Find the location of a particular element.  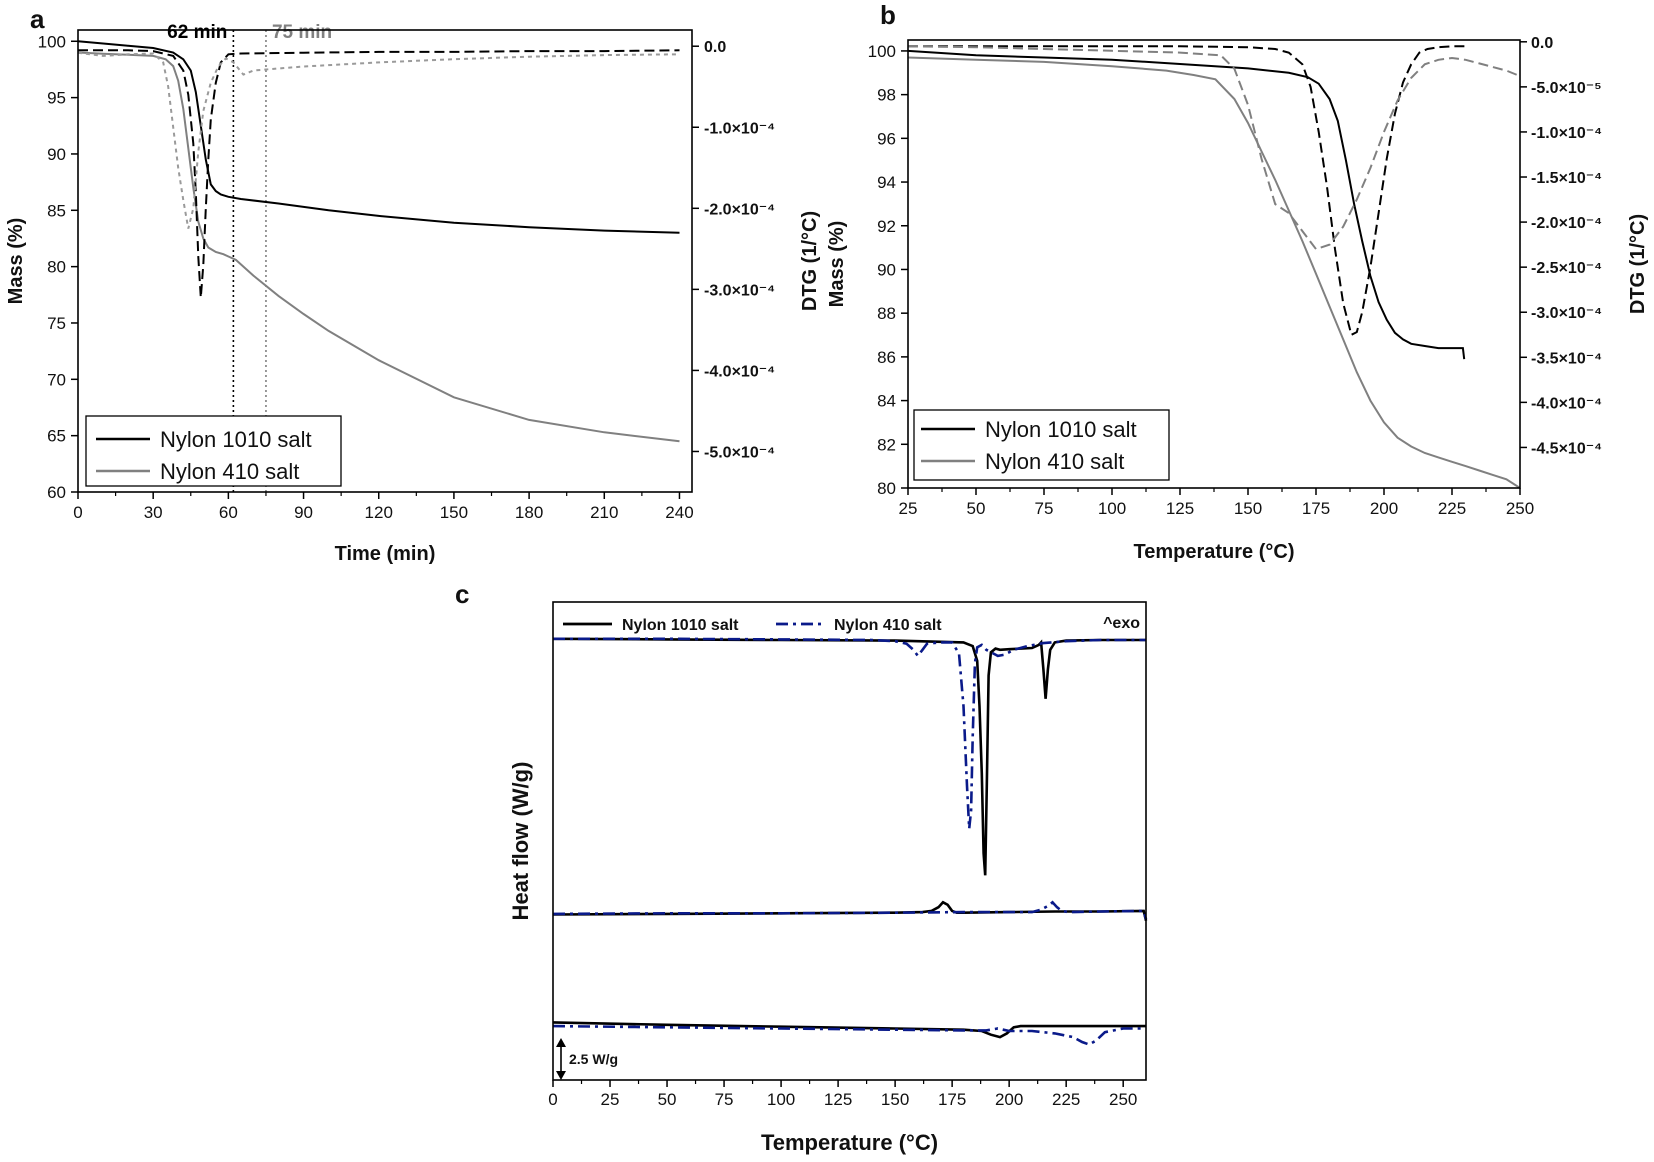

x-tick-label: 120 is located at coordinates (379, 512).